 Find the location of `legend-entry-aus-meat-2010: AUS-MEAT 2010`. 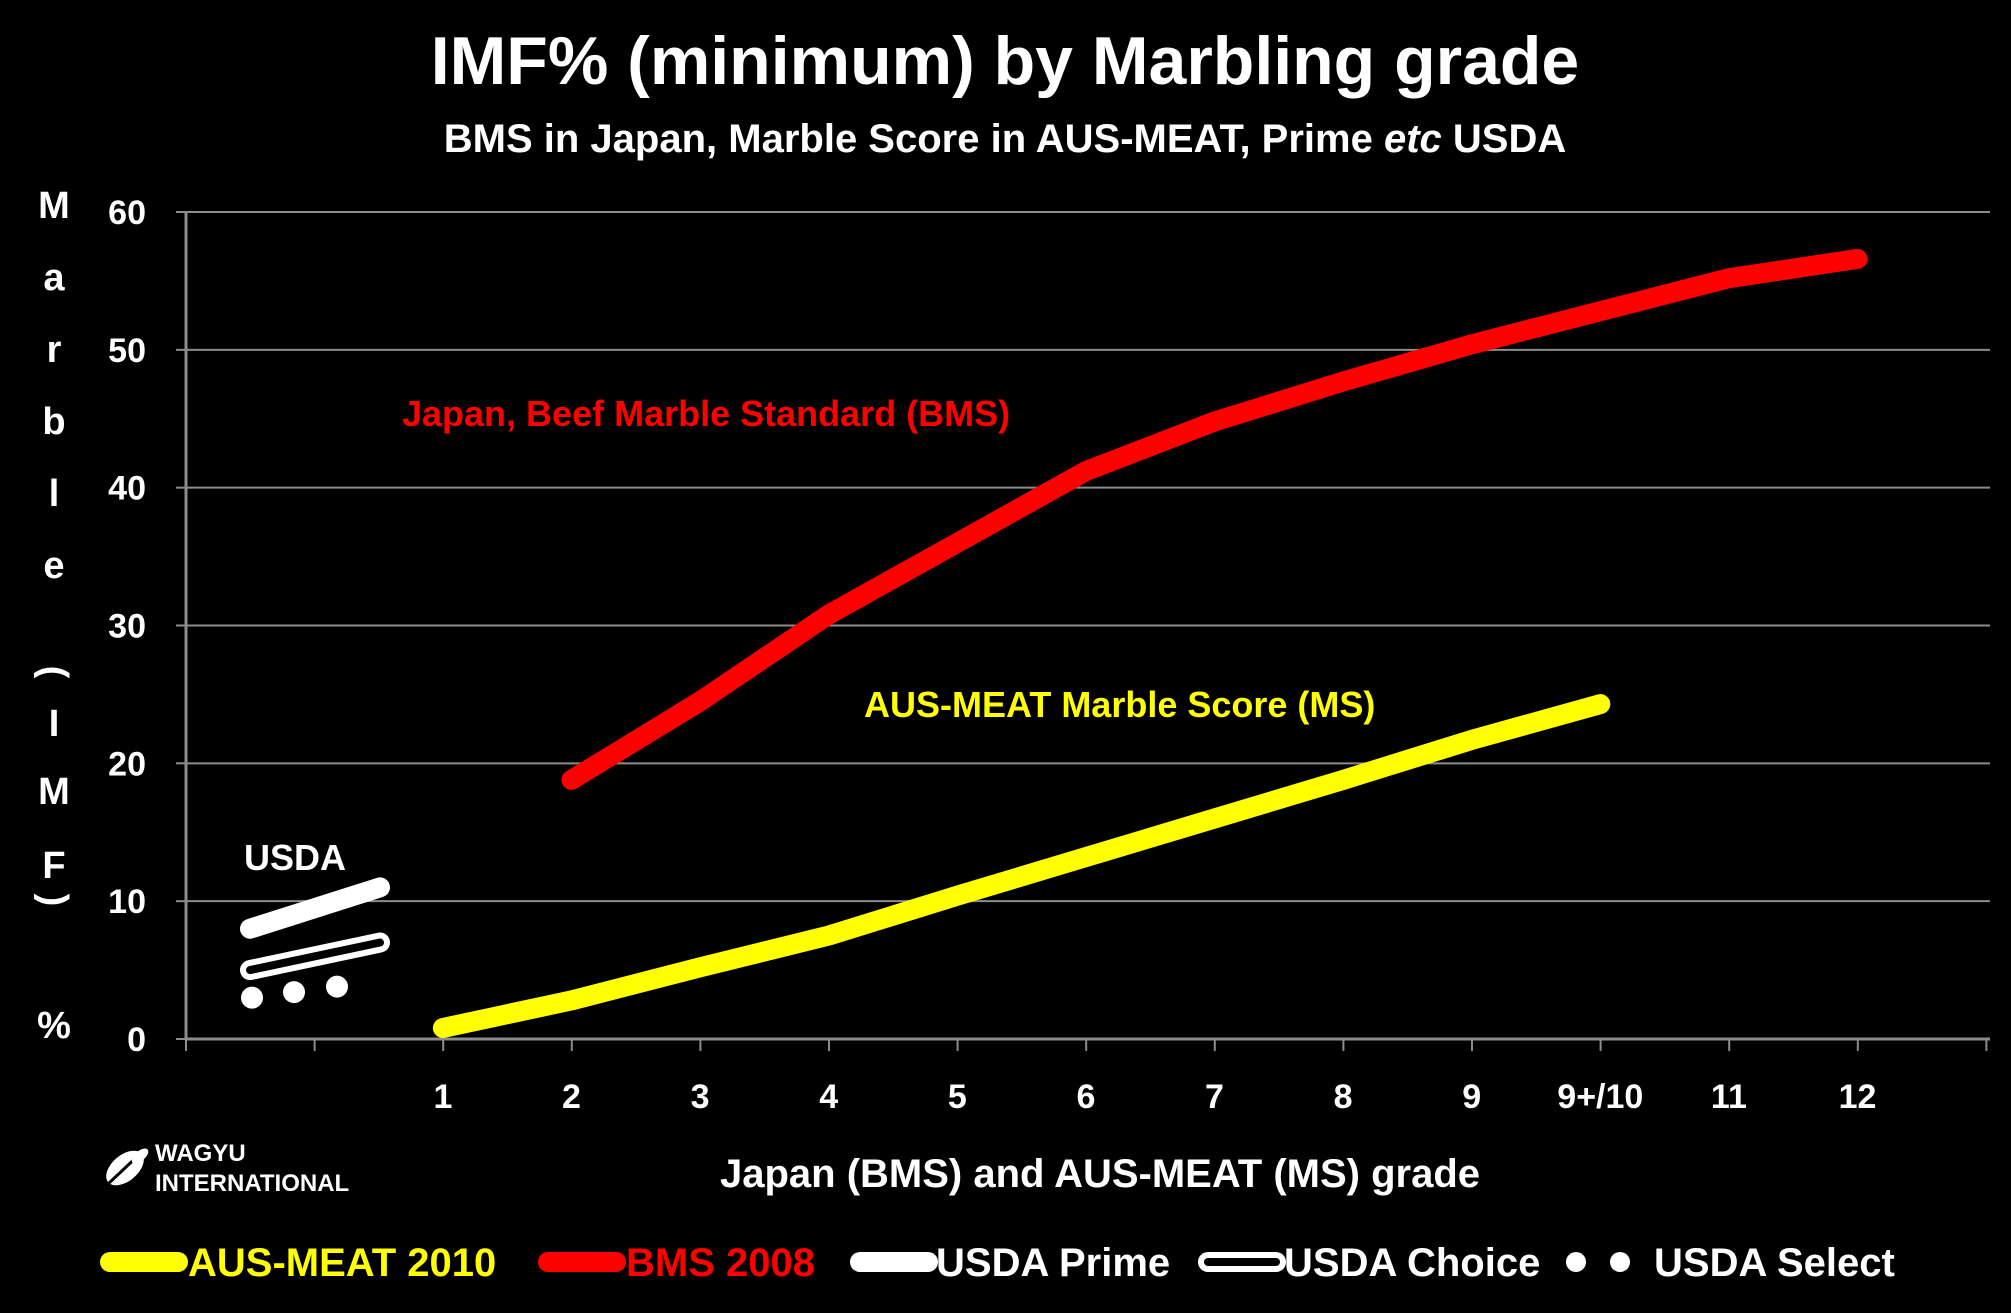

legend-entry-aus-meat-2010: AUS-MEAT 2010 is located at coordinates (298, 1263).